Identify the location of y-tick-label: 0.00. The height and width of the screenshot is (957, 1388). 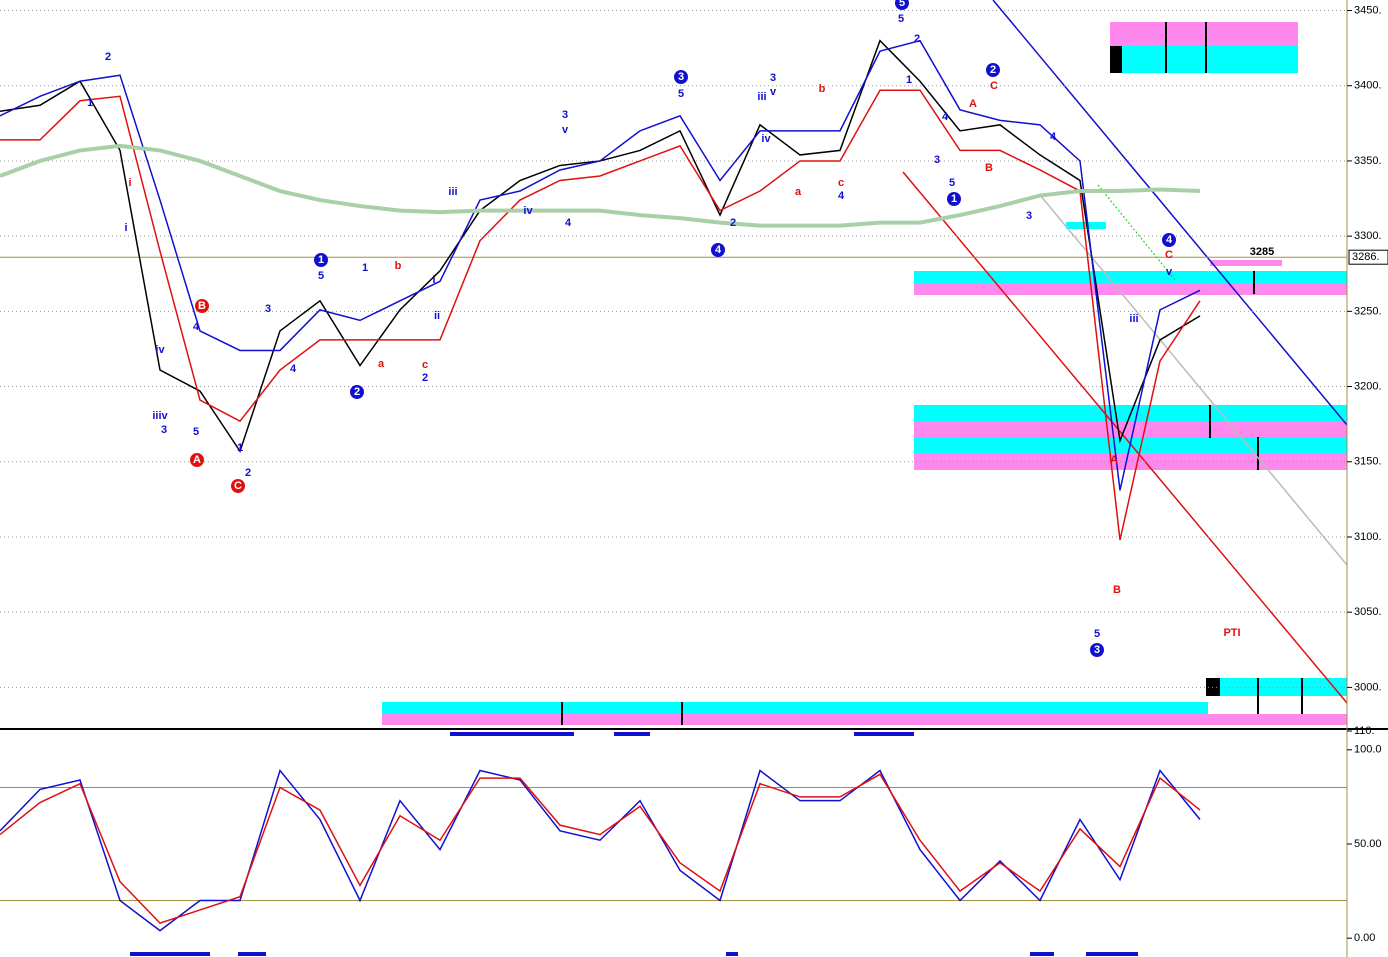
(1364, 938).